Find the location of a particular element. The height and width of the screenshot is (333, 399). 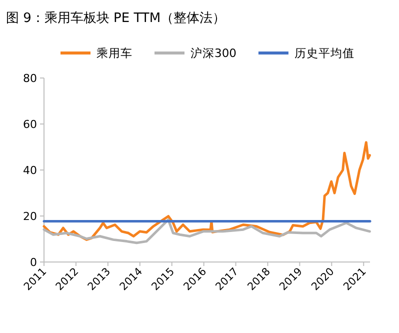

legend-label: 乘用车 is located at coordinates (114, 53).